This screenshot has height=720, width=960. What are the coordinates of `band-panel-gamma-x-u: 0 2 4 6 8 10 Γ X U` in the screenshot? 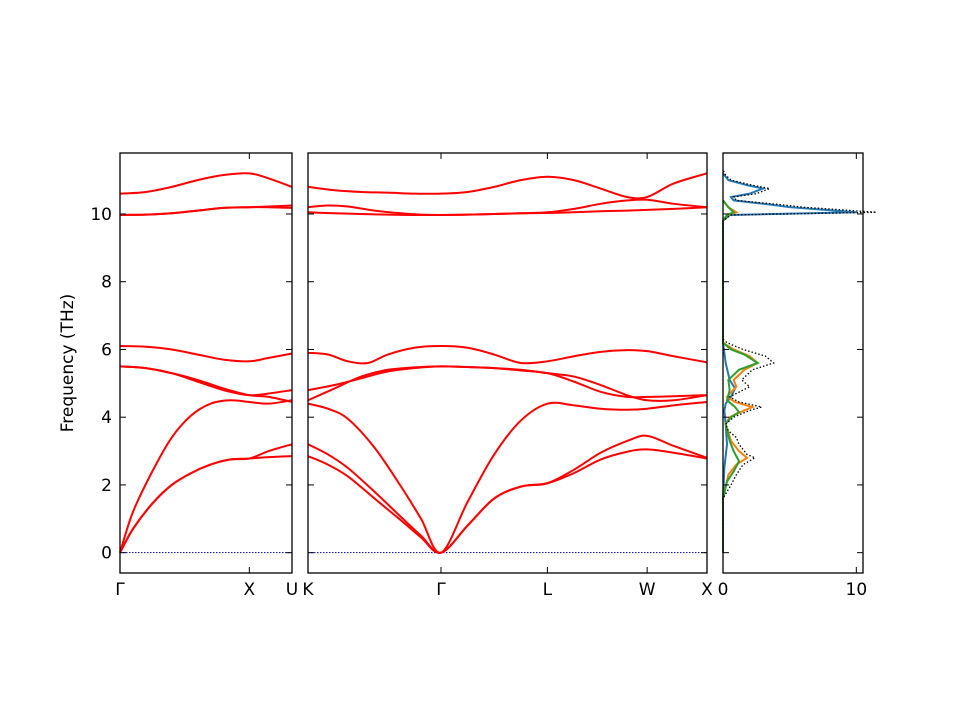 It's located at (194, 376).